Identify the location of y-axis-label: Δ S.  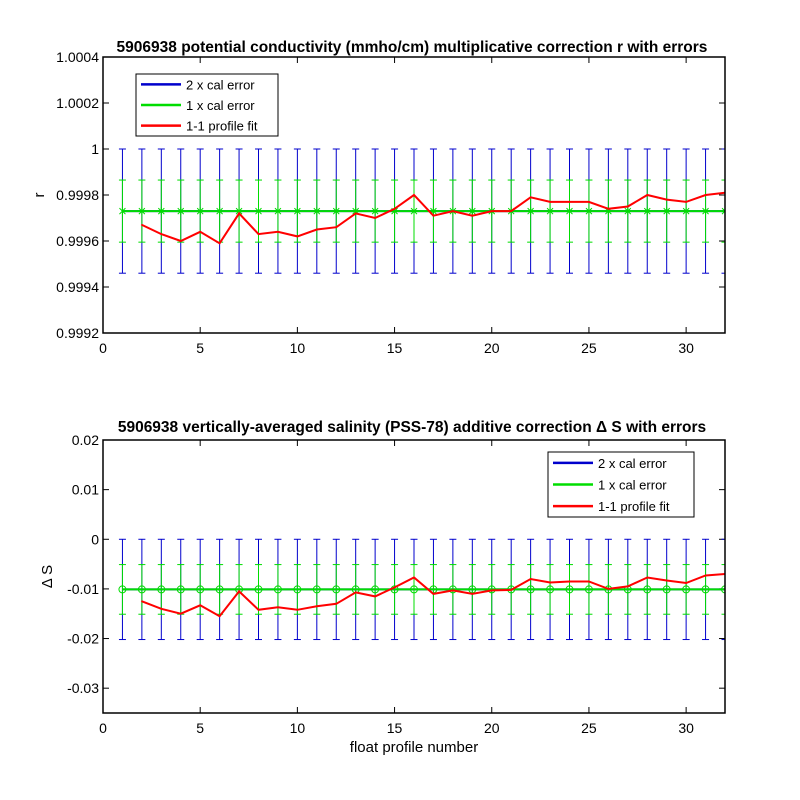
(47, 576).